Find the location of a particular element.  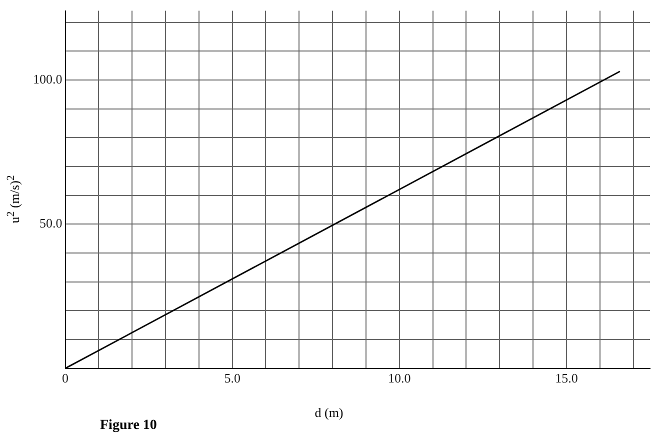

caption: Figure 10 is located at coordinates (128, 426).